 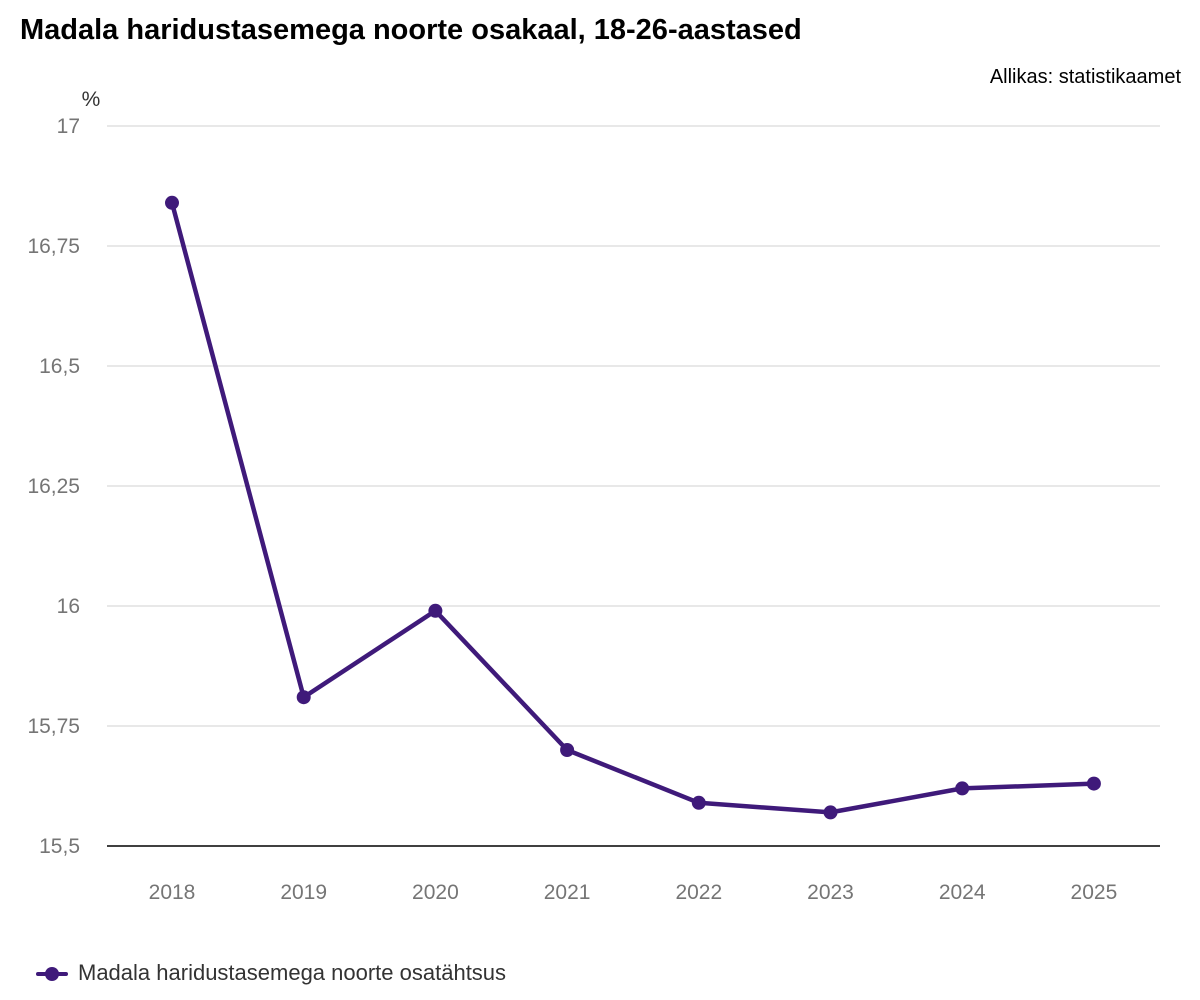 I want to click on data-point-2021, so click(x=567, y=750).